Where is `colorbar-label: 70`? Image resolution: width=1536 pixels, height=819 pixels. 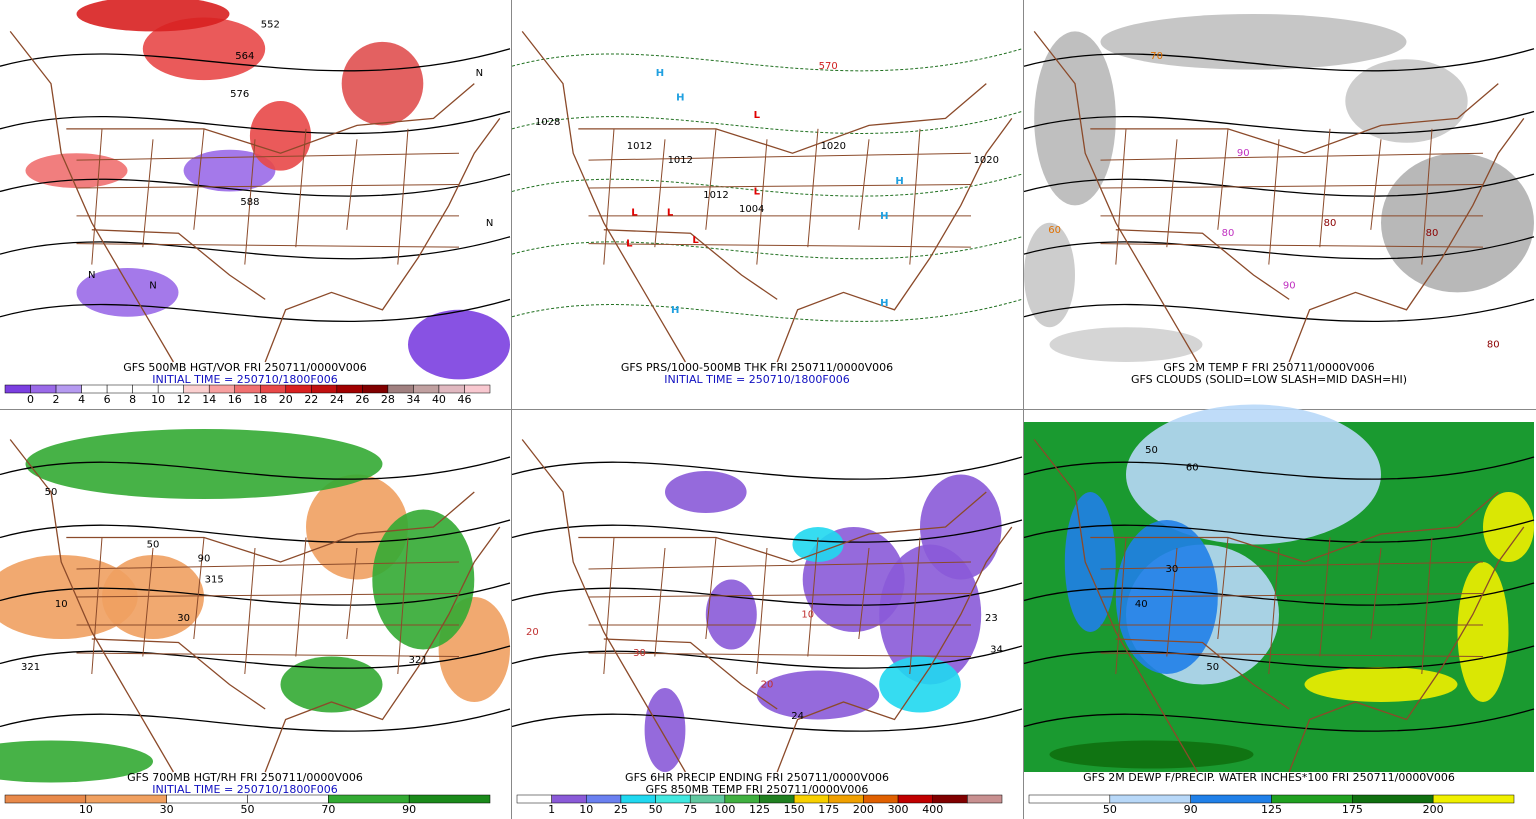 colorbar-label: 70 is located at coordinates (328, 809).